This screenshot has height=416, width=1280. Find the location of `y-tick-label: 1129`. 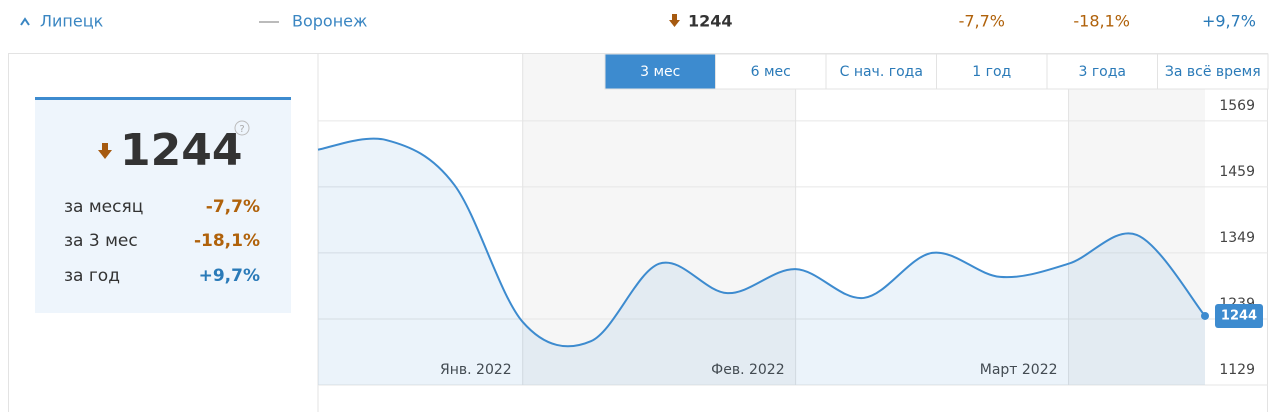

y-tick-label: 1129 is located at coordinates (1237, 370).